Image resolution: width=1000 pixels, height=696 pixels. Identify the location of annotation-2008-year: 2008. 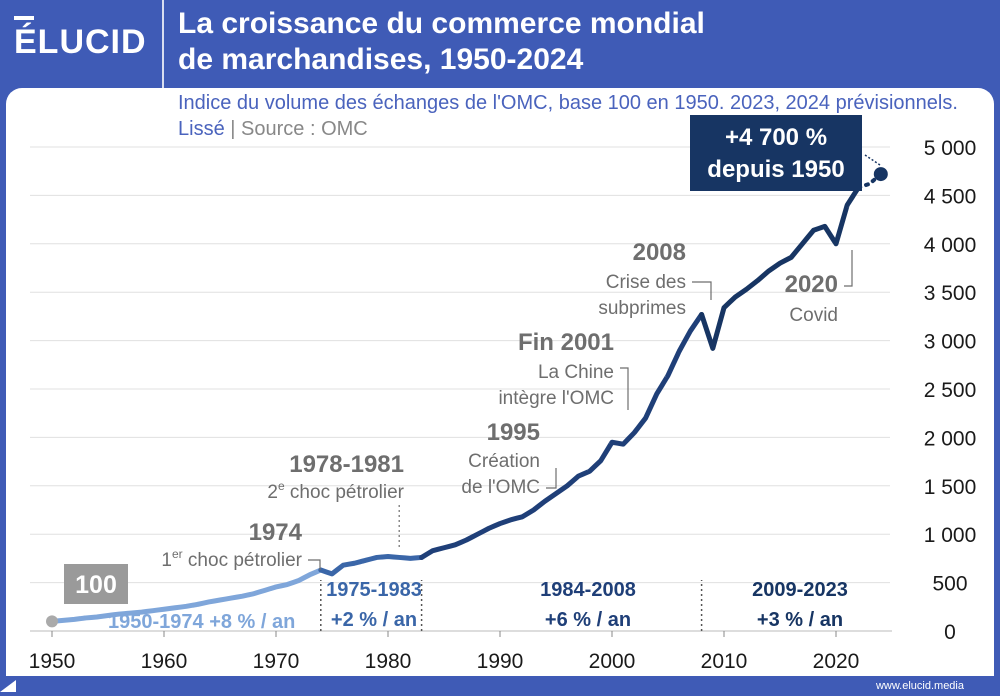
(659, 252).